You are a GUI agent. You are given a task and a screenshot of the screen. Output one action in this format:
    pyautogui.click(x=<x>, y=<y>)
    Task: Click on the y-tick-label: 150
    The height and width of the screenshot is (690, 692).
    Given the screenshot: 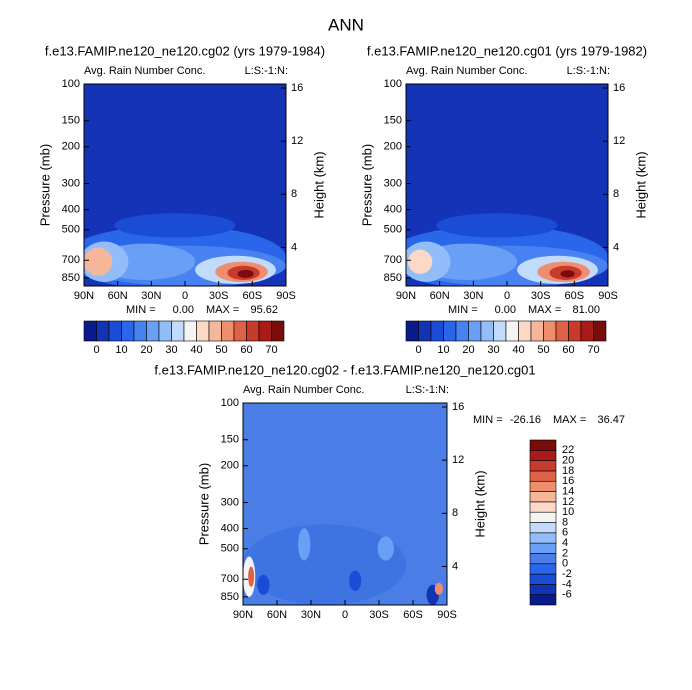 What is the action you would take?
    pyautogui.click(x=230, y=440)
    